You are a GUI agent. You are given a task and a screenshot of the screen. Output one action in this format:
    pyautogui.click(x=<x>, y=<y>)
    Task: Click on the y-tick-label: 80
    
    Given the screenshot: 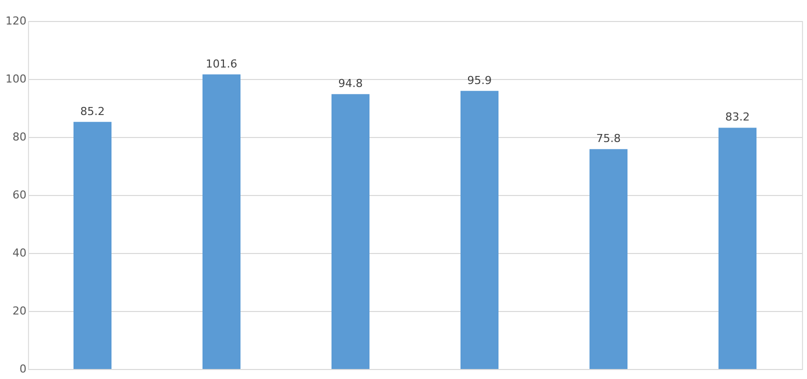 What is the action you would take?
    pyautogui.click(x=19, y=137)
    